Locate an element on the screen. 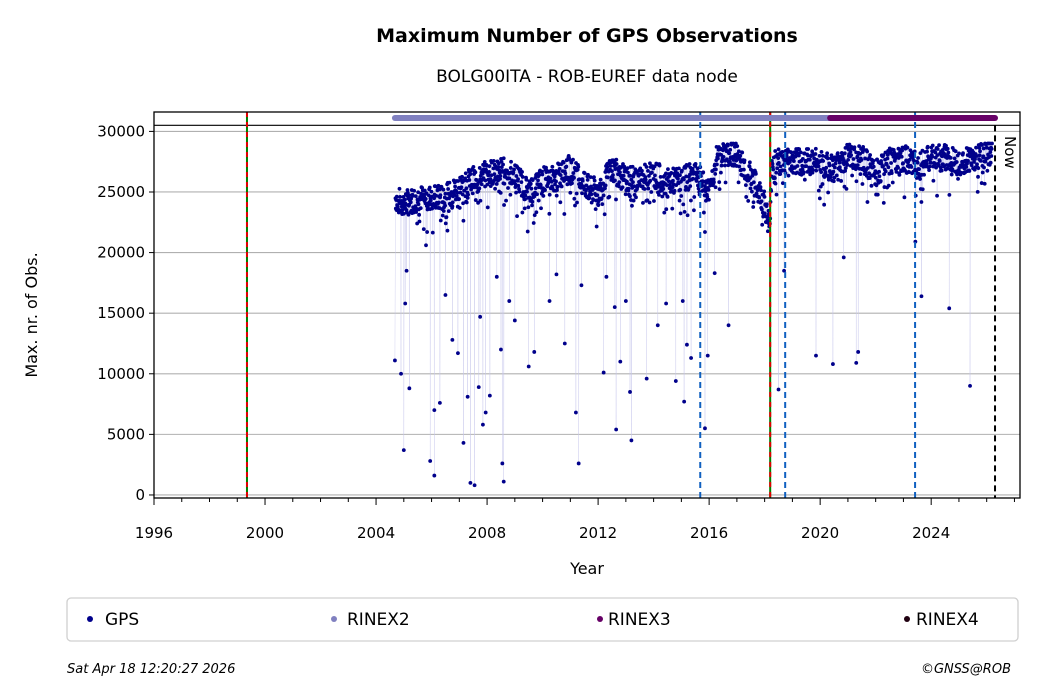 This screenshot has width=1040, height=699. y-tick-label: 15000 is located at coordinates (121, 313).